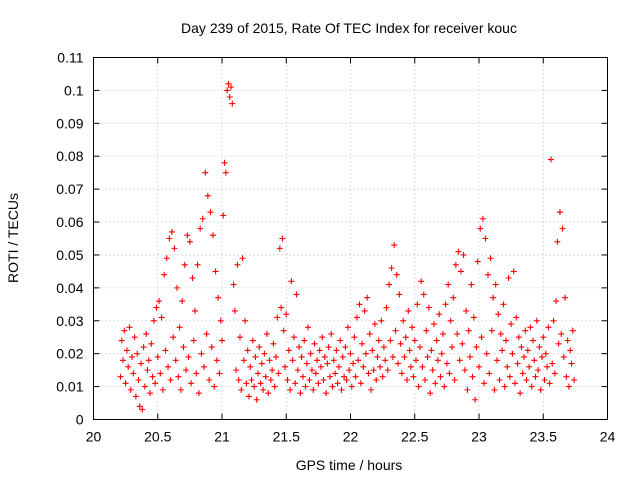 The image size is (640, 480). What do you see at coordinates (349, 465) in the screenshot?
I see `x-axis-label: GPS time / hours` at bounding box center [349, 465].